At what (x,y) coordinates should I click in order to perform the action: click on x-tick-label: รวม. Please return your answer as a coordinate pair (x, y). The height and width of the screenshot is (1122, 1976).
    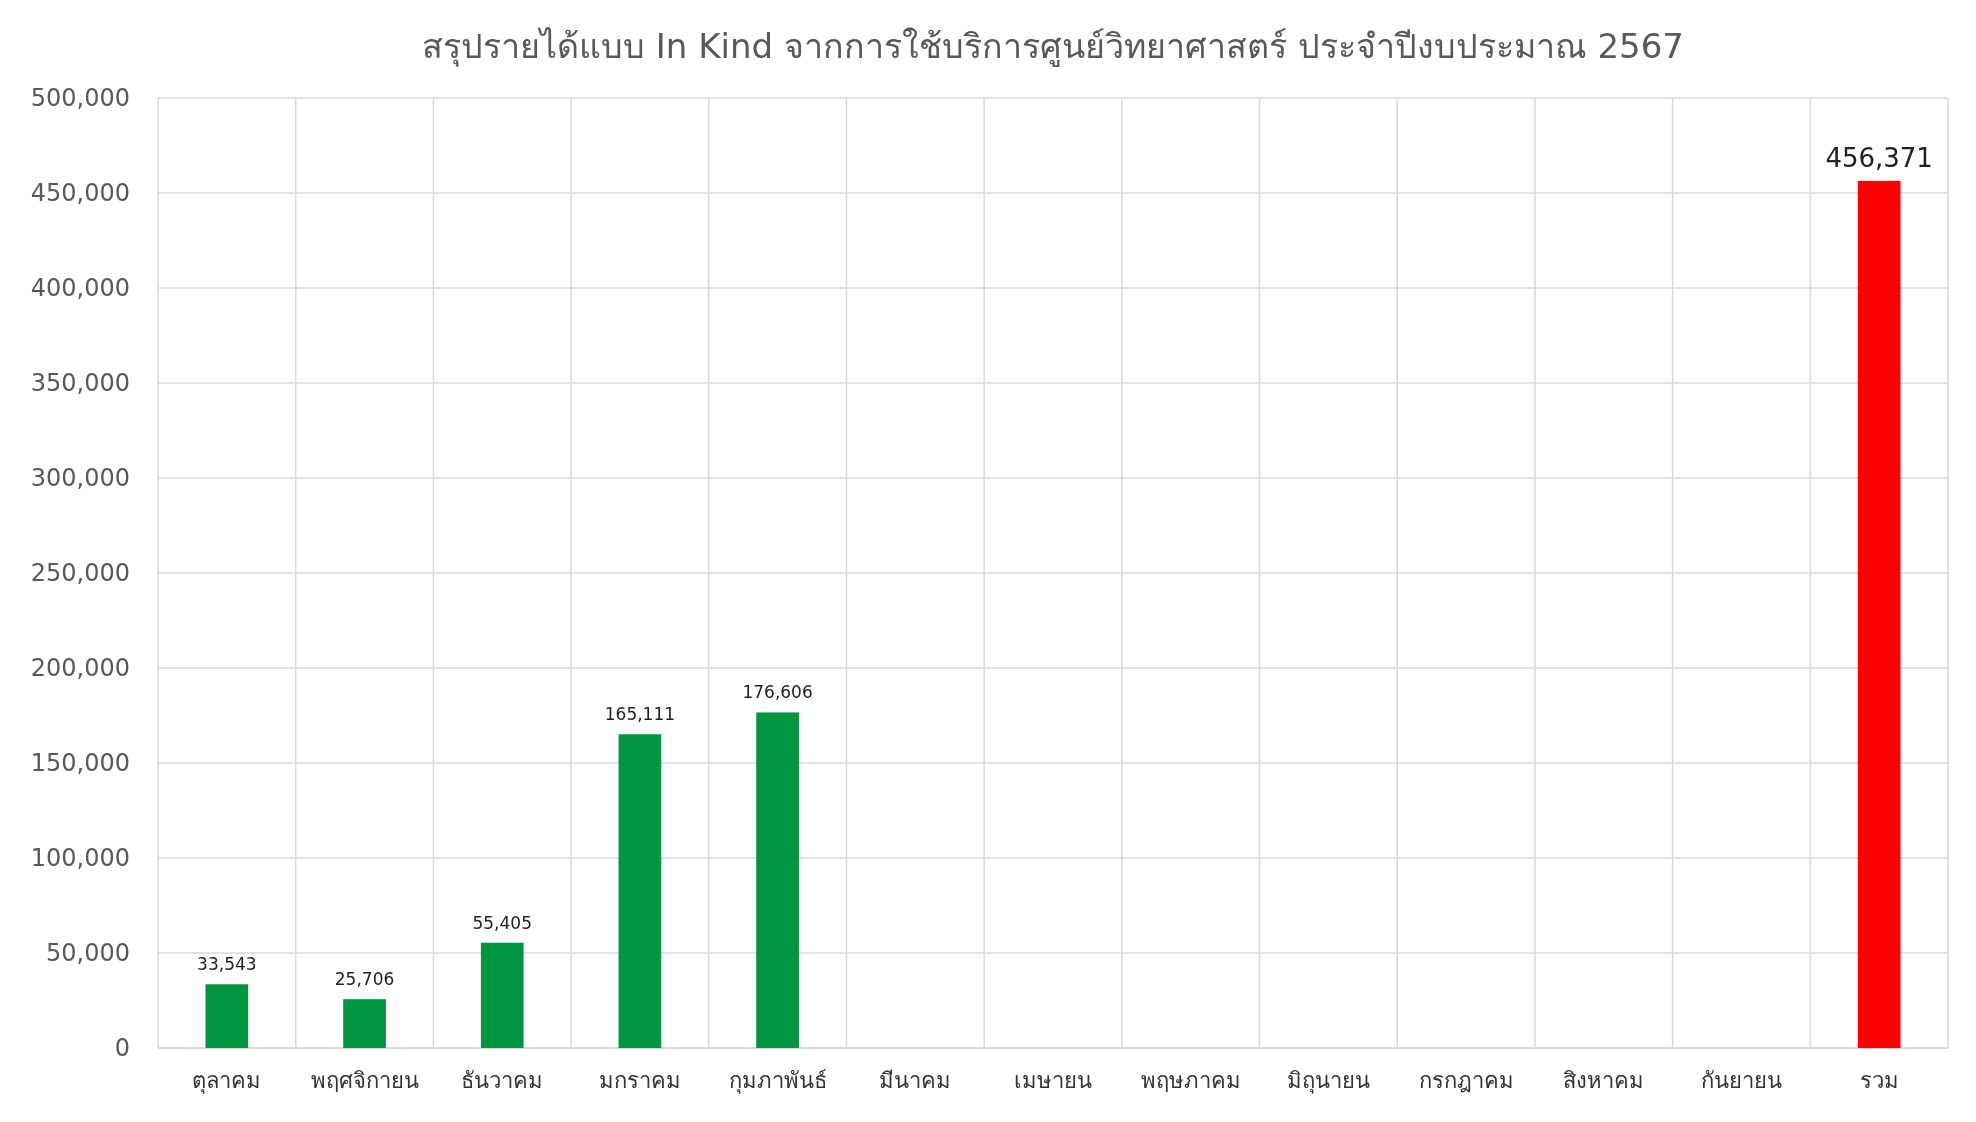
    Looking at the image, I should click on (1879, 1080).